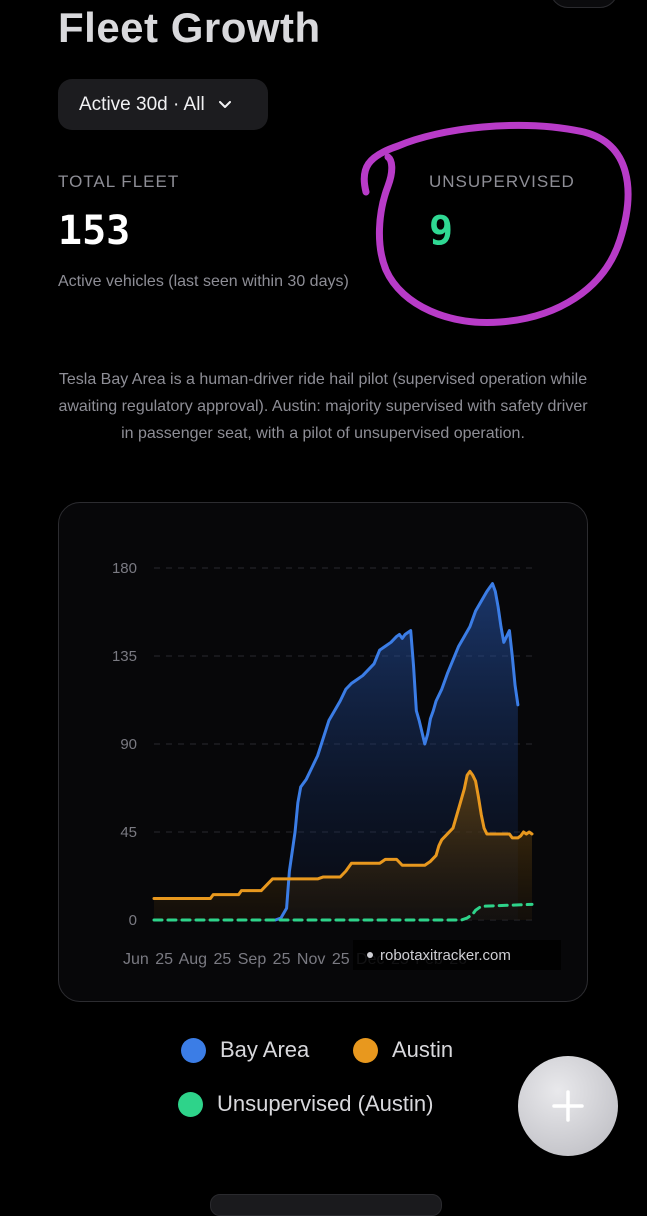 This screenshot has width=647, height=1216. I want to click on filter-dropdown: Active 30d · All, so click(163, 104).